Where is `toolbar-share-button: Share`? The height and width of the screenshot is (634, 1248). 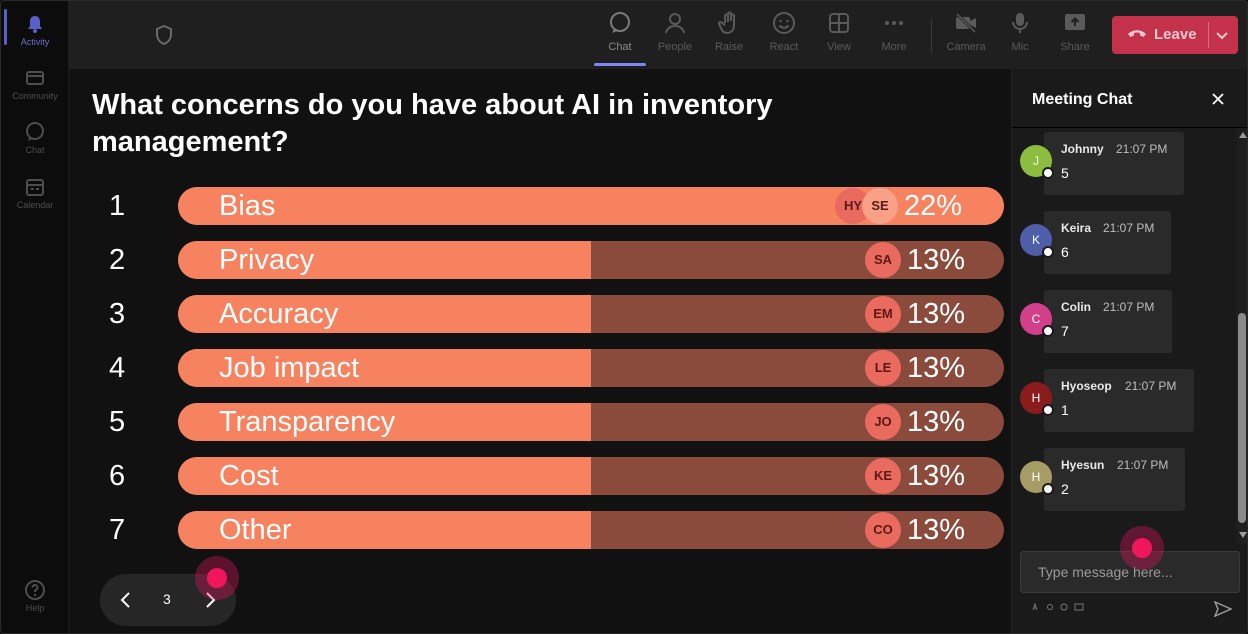 toolbar-share-button: Share is located at coordinates (1075, 32).